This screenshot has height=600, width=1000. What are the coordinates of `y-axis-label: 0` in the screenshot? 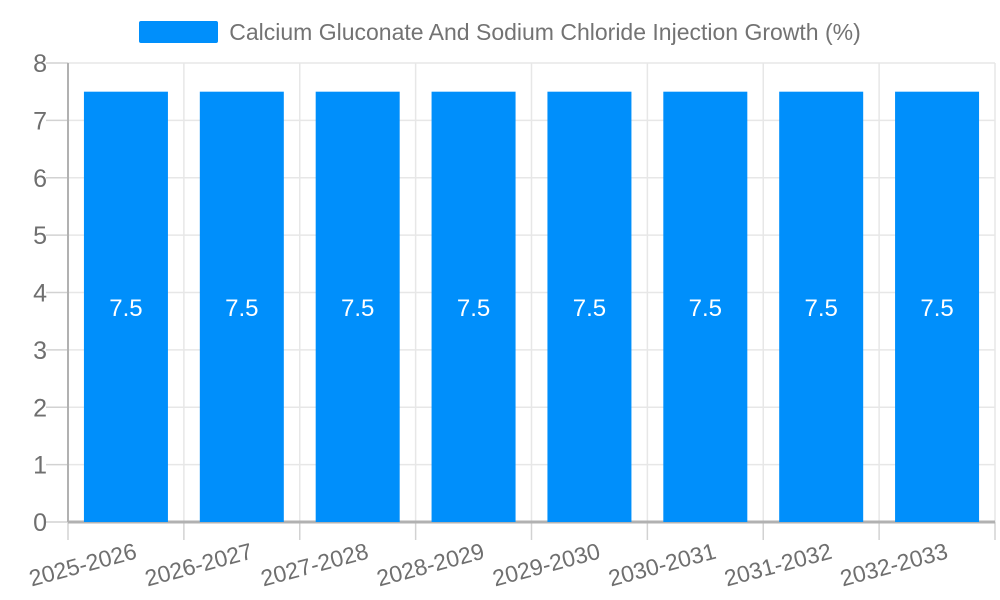 It's located at (40, 523).